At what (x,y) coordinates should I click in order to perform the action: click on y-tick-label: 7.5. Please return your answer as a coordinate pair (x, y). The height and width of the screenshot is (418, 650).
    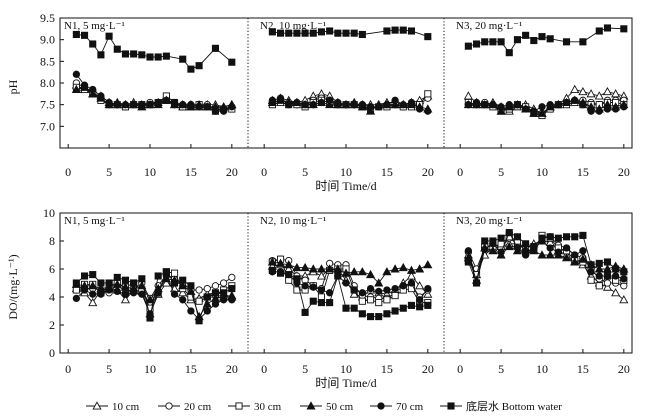
    Looking at the image, I should click on (47, 105).